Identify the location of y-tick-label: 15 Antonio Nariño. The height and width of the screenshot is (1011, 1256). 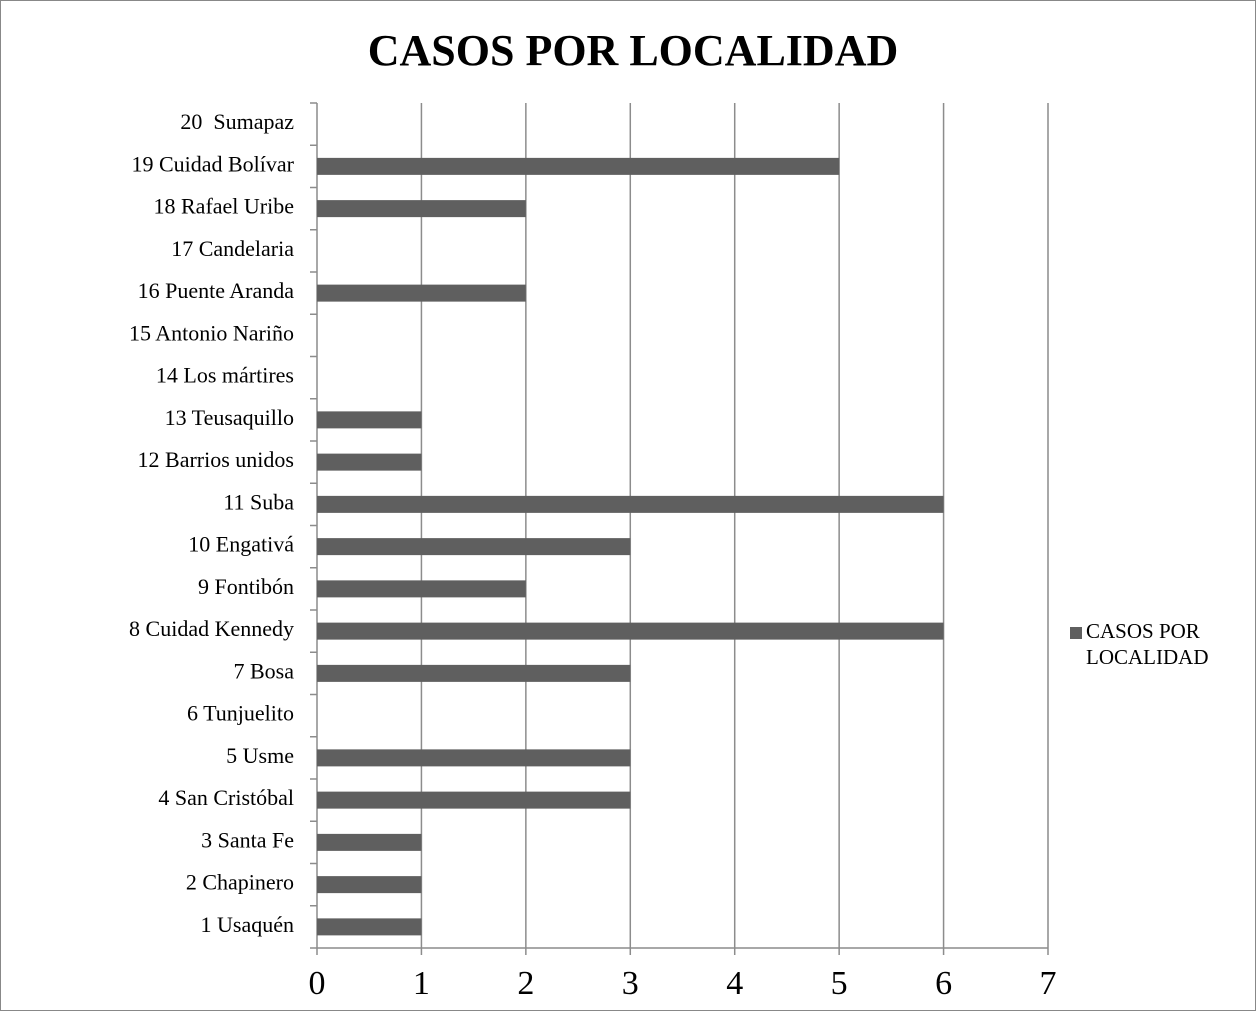
(211, 332).